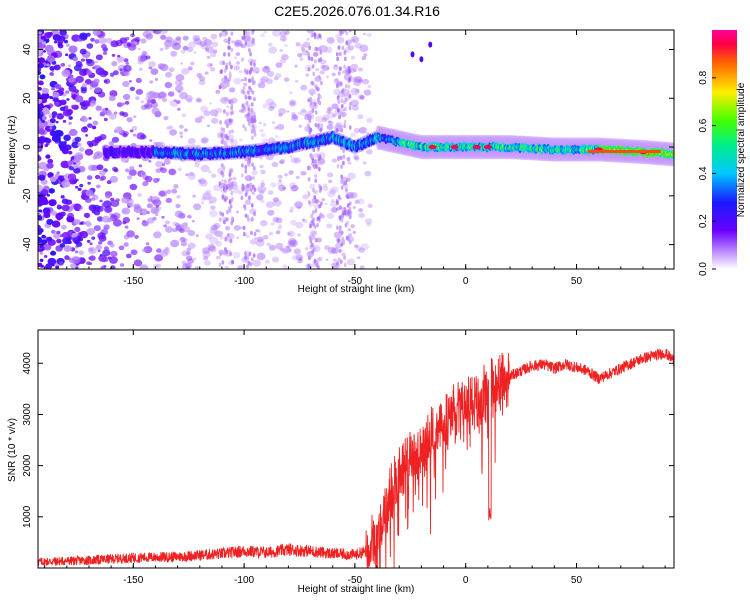 This screenshot has height=600, width=750. Describe the element at coordinates (244, 281) in the screenshot. I see `spectrogram-x-tick-label: -100` at that location.